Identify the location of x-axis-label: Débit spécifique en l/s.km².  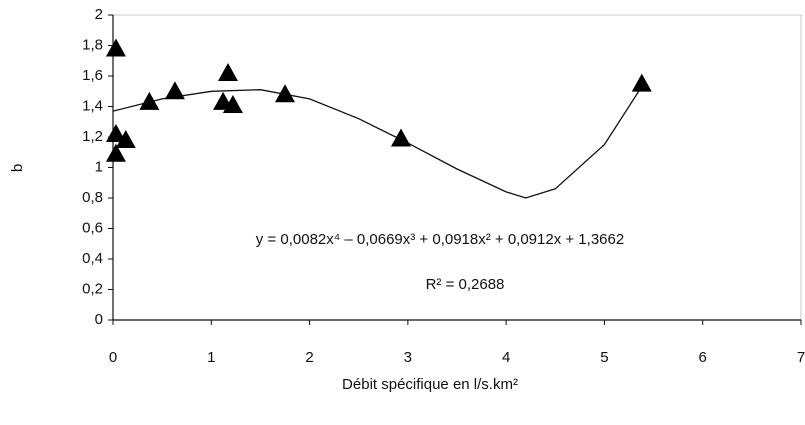
(430, 384).